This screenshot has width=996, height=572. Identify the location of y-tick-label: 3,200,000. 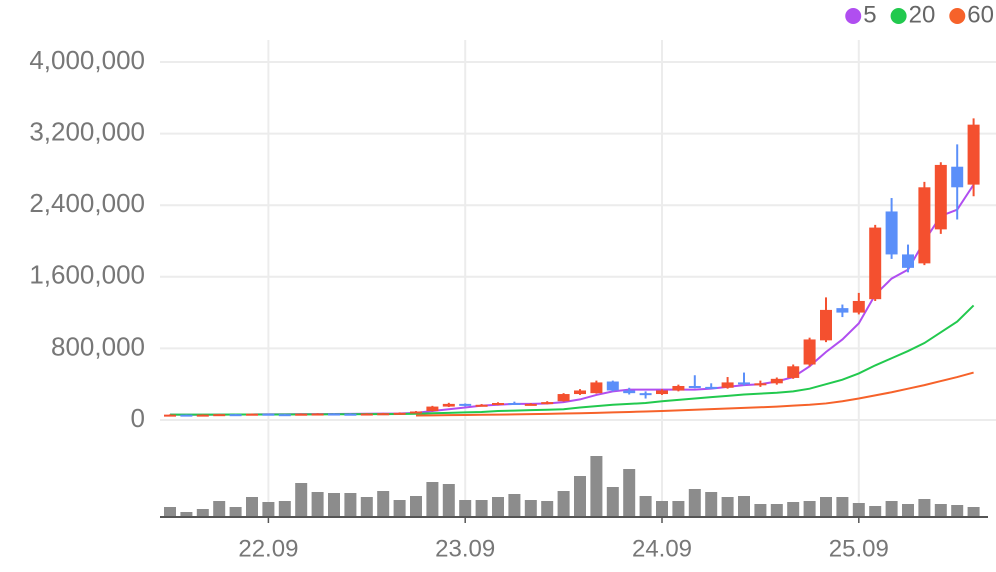
(87, 131).